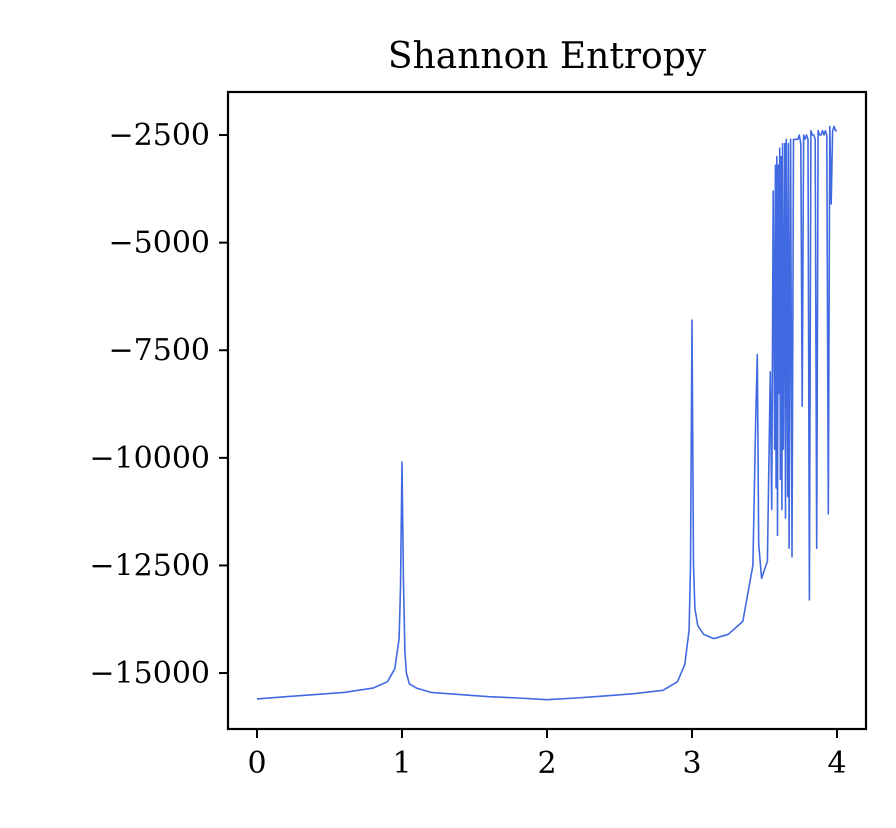  Describe the element at coordinates (159, 135) in the screenshot. I see `y-tick-label: −2500` at that location.